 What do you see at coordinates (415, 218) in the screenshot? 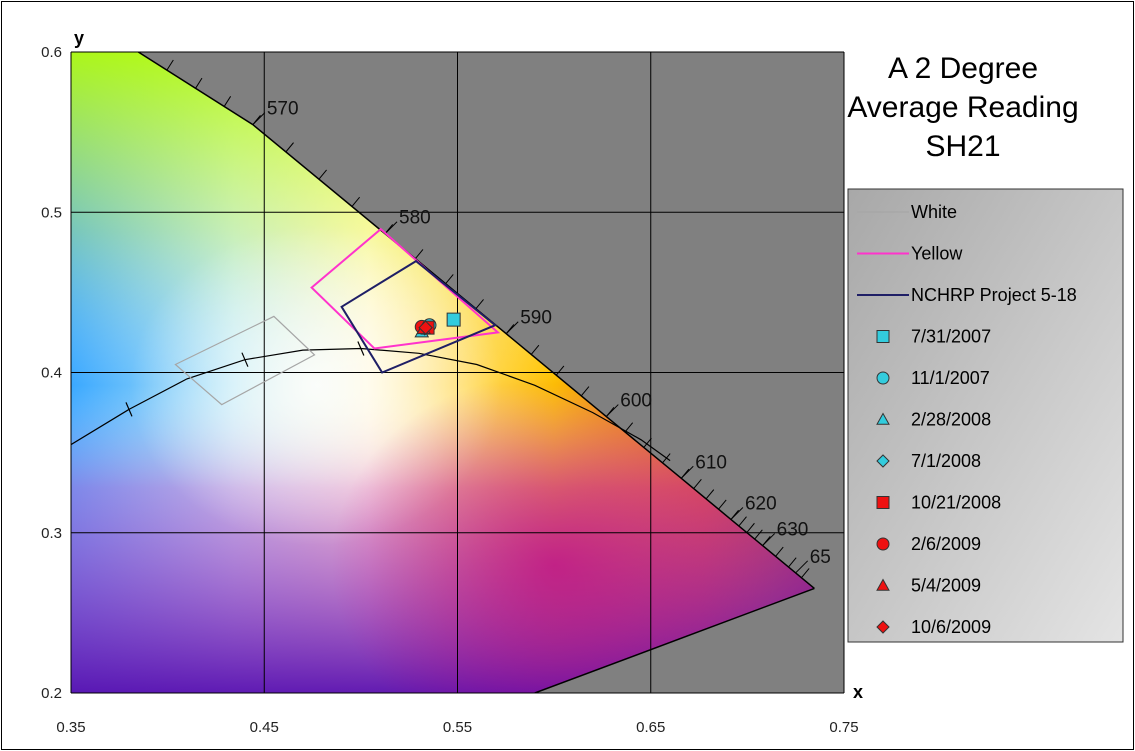
I see `wavelength-label-1: 580` at bounding box center [415, 218].